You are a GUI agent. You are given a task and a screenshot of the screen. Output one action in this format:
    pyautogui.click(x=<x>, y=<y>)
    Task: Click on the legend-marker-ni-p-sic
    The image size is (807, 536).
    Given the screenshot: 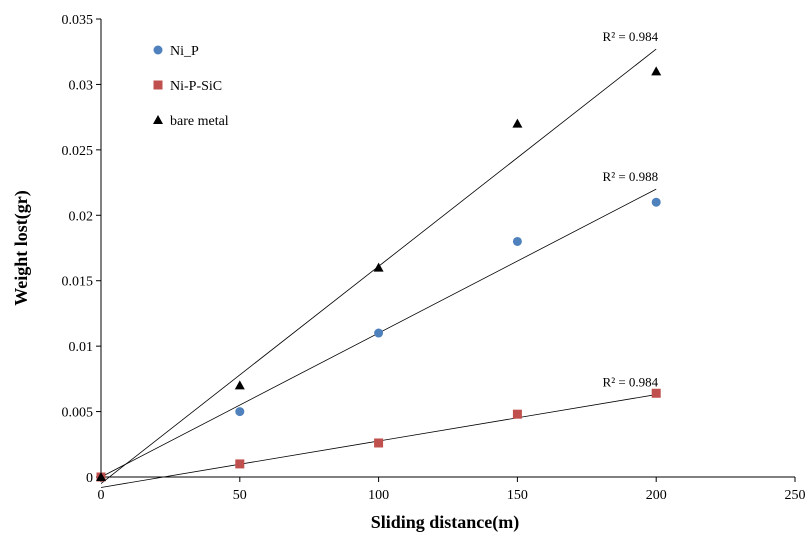 What is the action you would take?
    pyautogui.click(x=158, y=85)
    